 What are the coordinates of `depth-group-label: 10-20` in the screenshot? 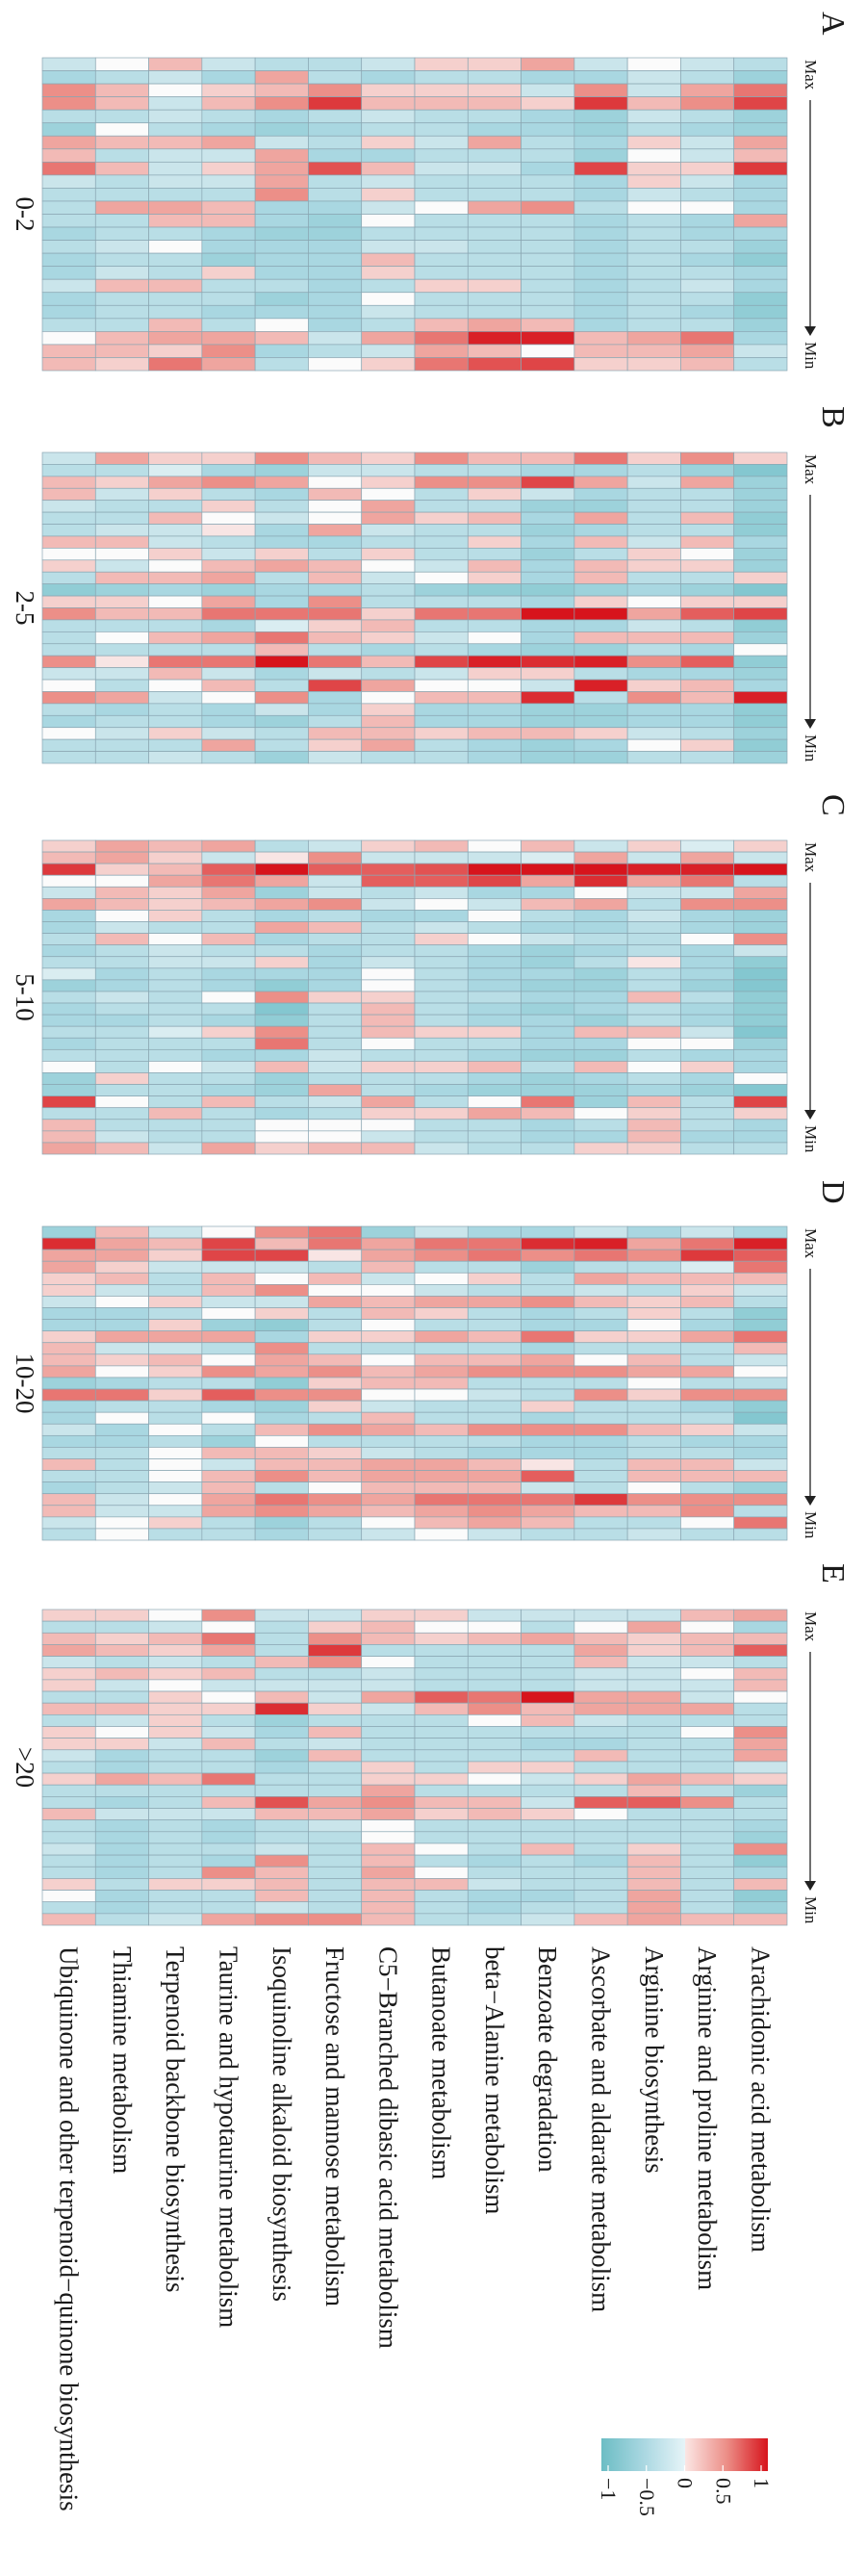 It's located at (25, 1383).